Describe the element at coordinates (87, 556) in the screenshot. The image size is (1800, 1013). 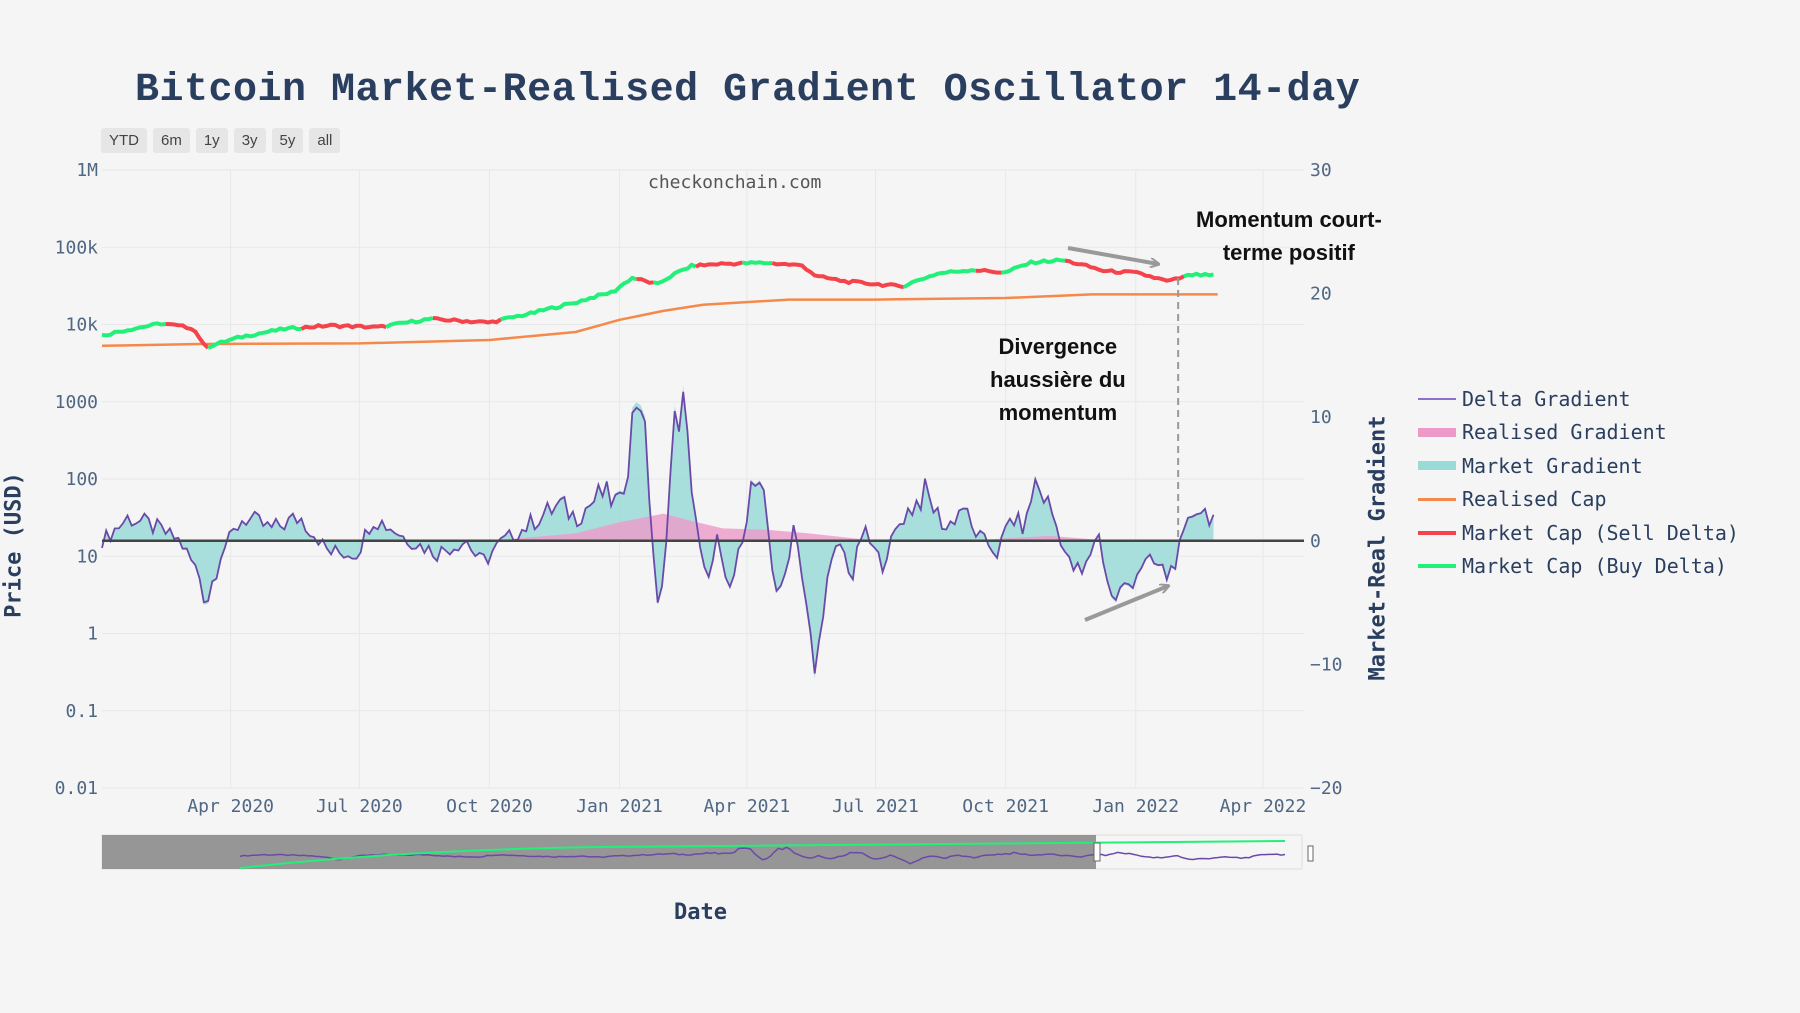
I see `y-left-tick-label: 10` at that location.